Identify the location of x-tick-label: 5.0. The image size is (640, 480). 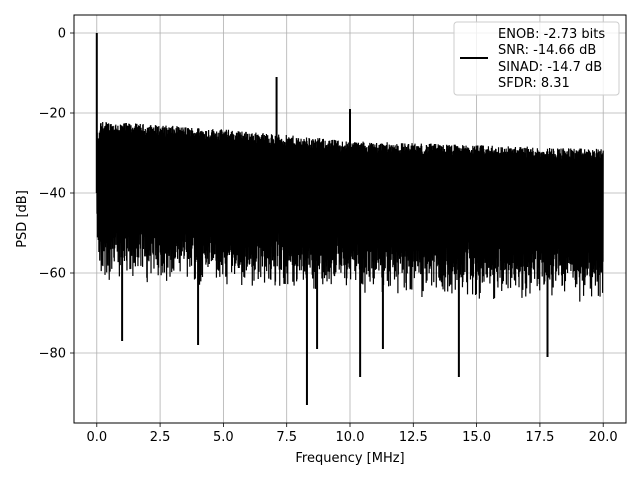
(223, 437).